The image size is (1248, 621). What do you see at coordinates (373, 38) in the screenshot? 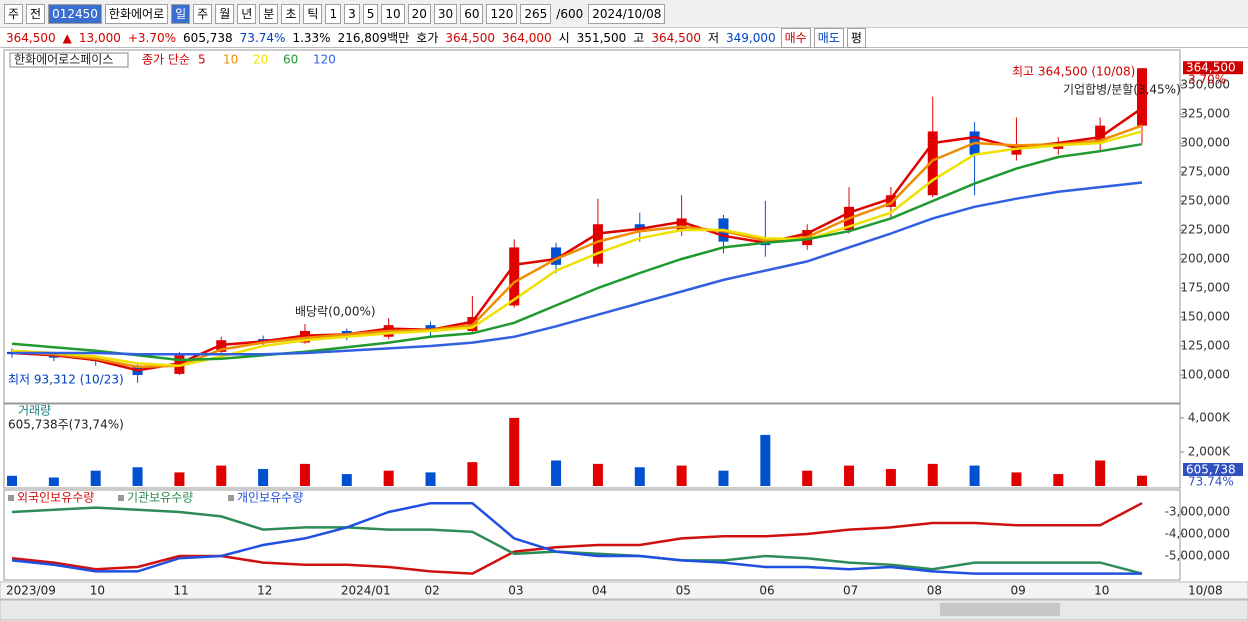
I see `amount: 216,809백만` at bounding box center [373, 38].